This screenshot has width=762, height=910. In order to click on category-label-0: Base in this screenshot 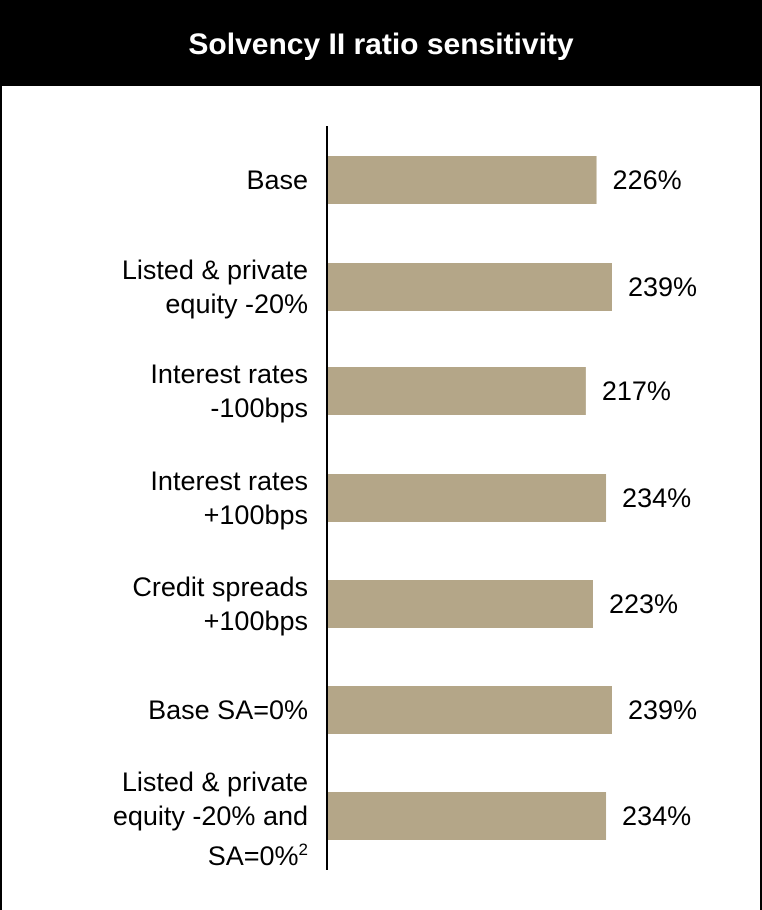, I will do `click(277, 180)`.